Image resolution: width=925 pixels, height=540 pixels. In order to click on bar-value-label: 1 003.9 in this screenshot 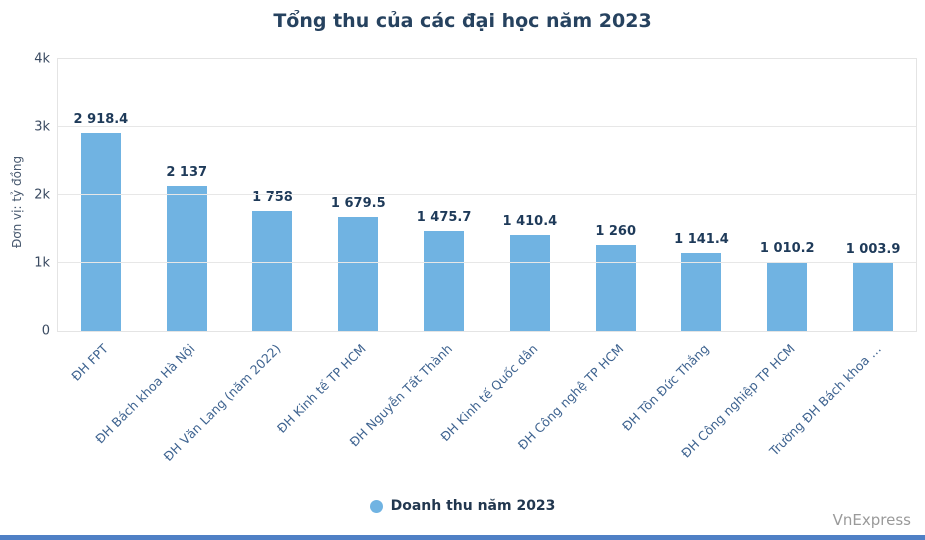, I will do `click(873, 249)`.